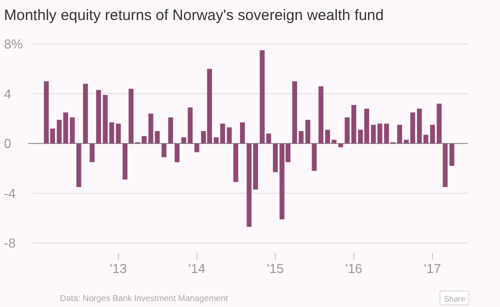 This screenshot has width=500, height=307. I want to click on y-tick-label: -4, so click(10, 193).